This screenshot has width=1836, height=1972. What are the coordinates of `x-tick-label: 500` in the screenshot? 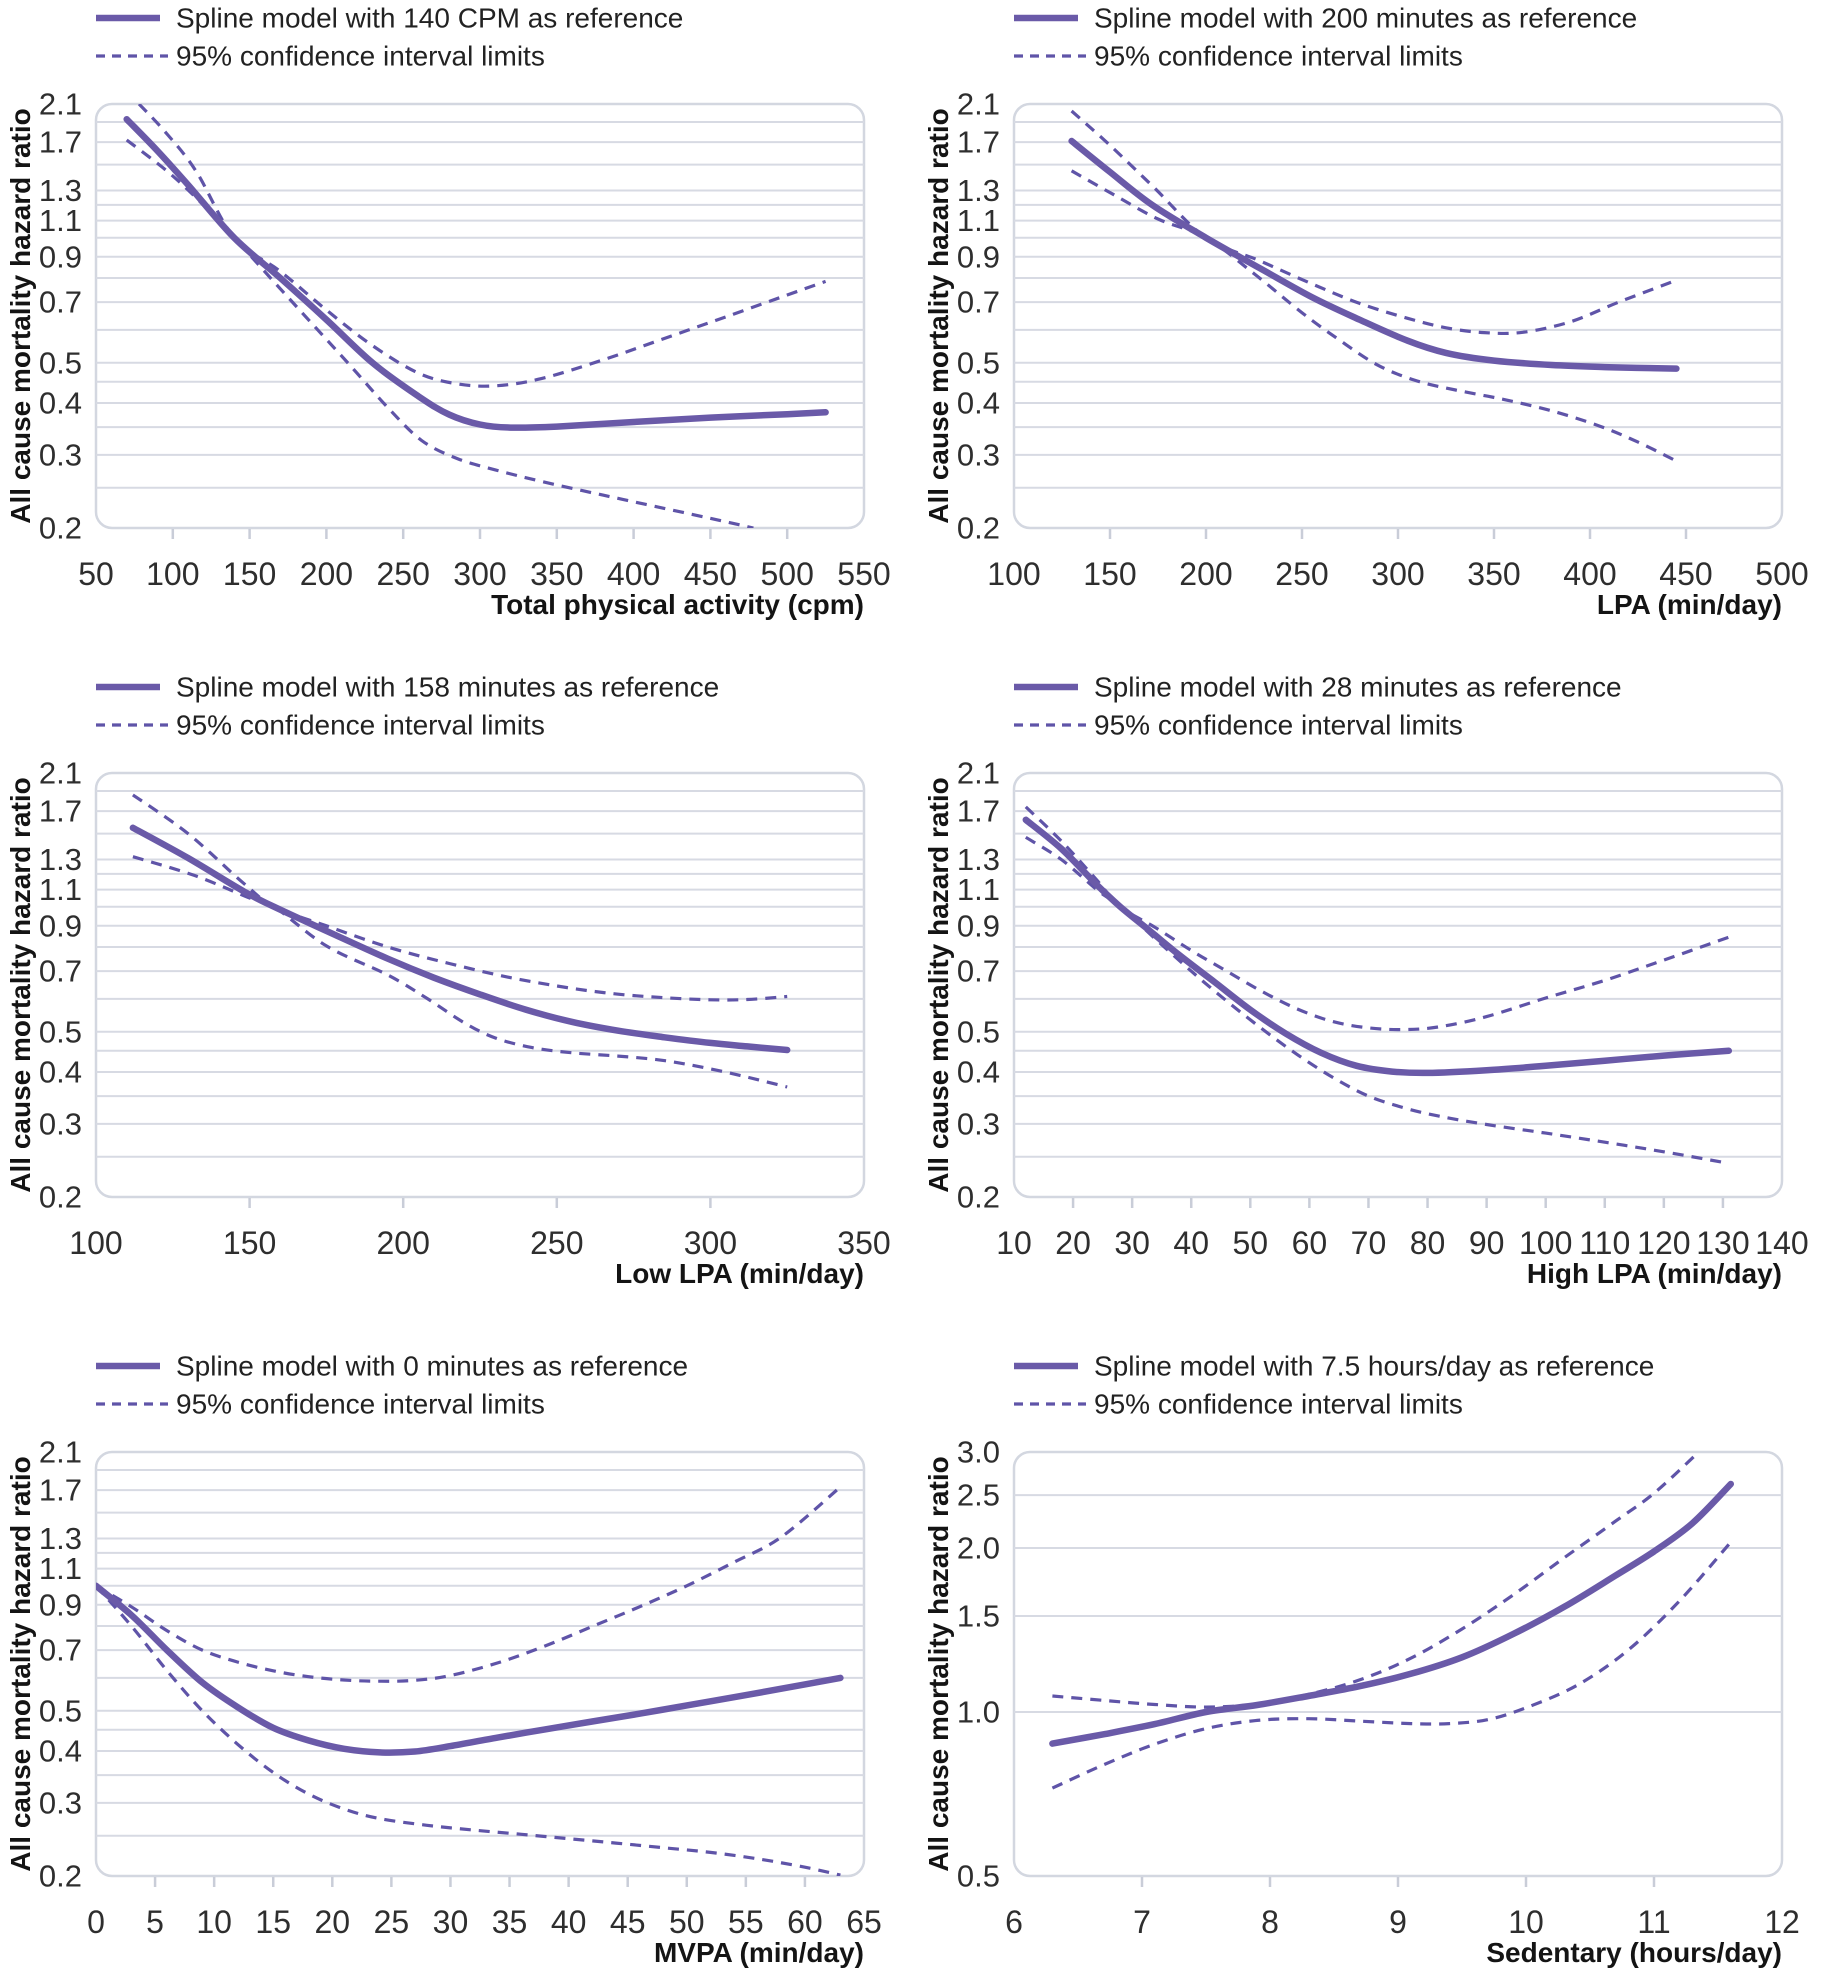 It's located at (787, 574).